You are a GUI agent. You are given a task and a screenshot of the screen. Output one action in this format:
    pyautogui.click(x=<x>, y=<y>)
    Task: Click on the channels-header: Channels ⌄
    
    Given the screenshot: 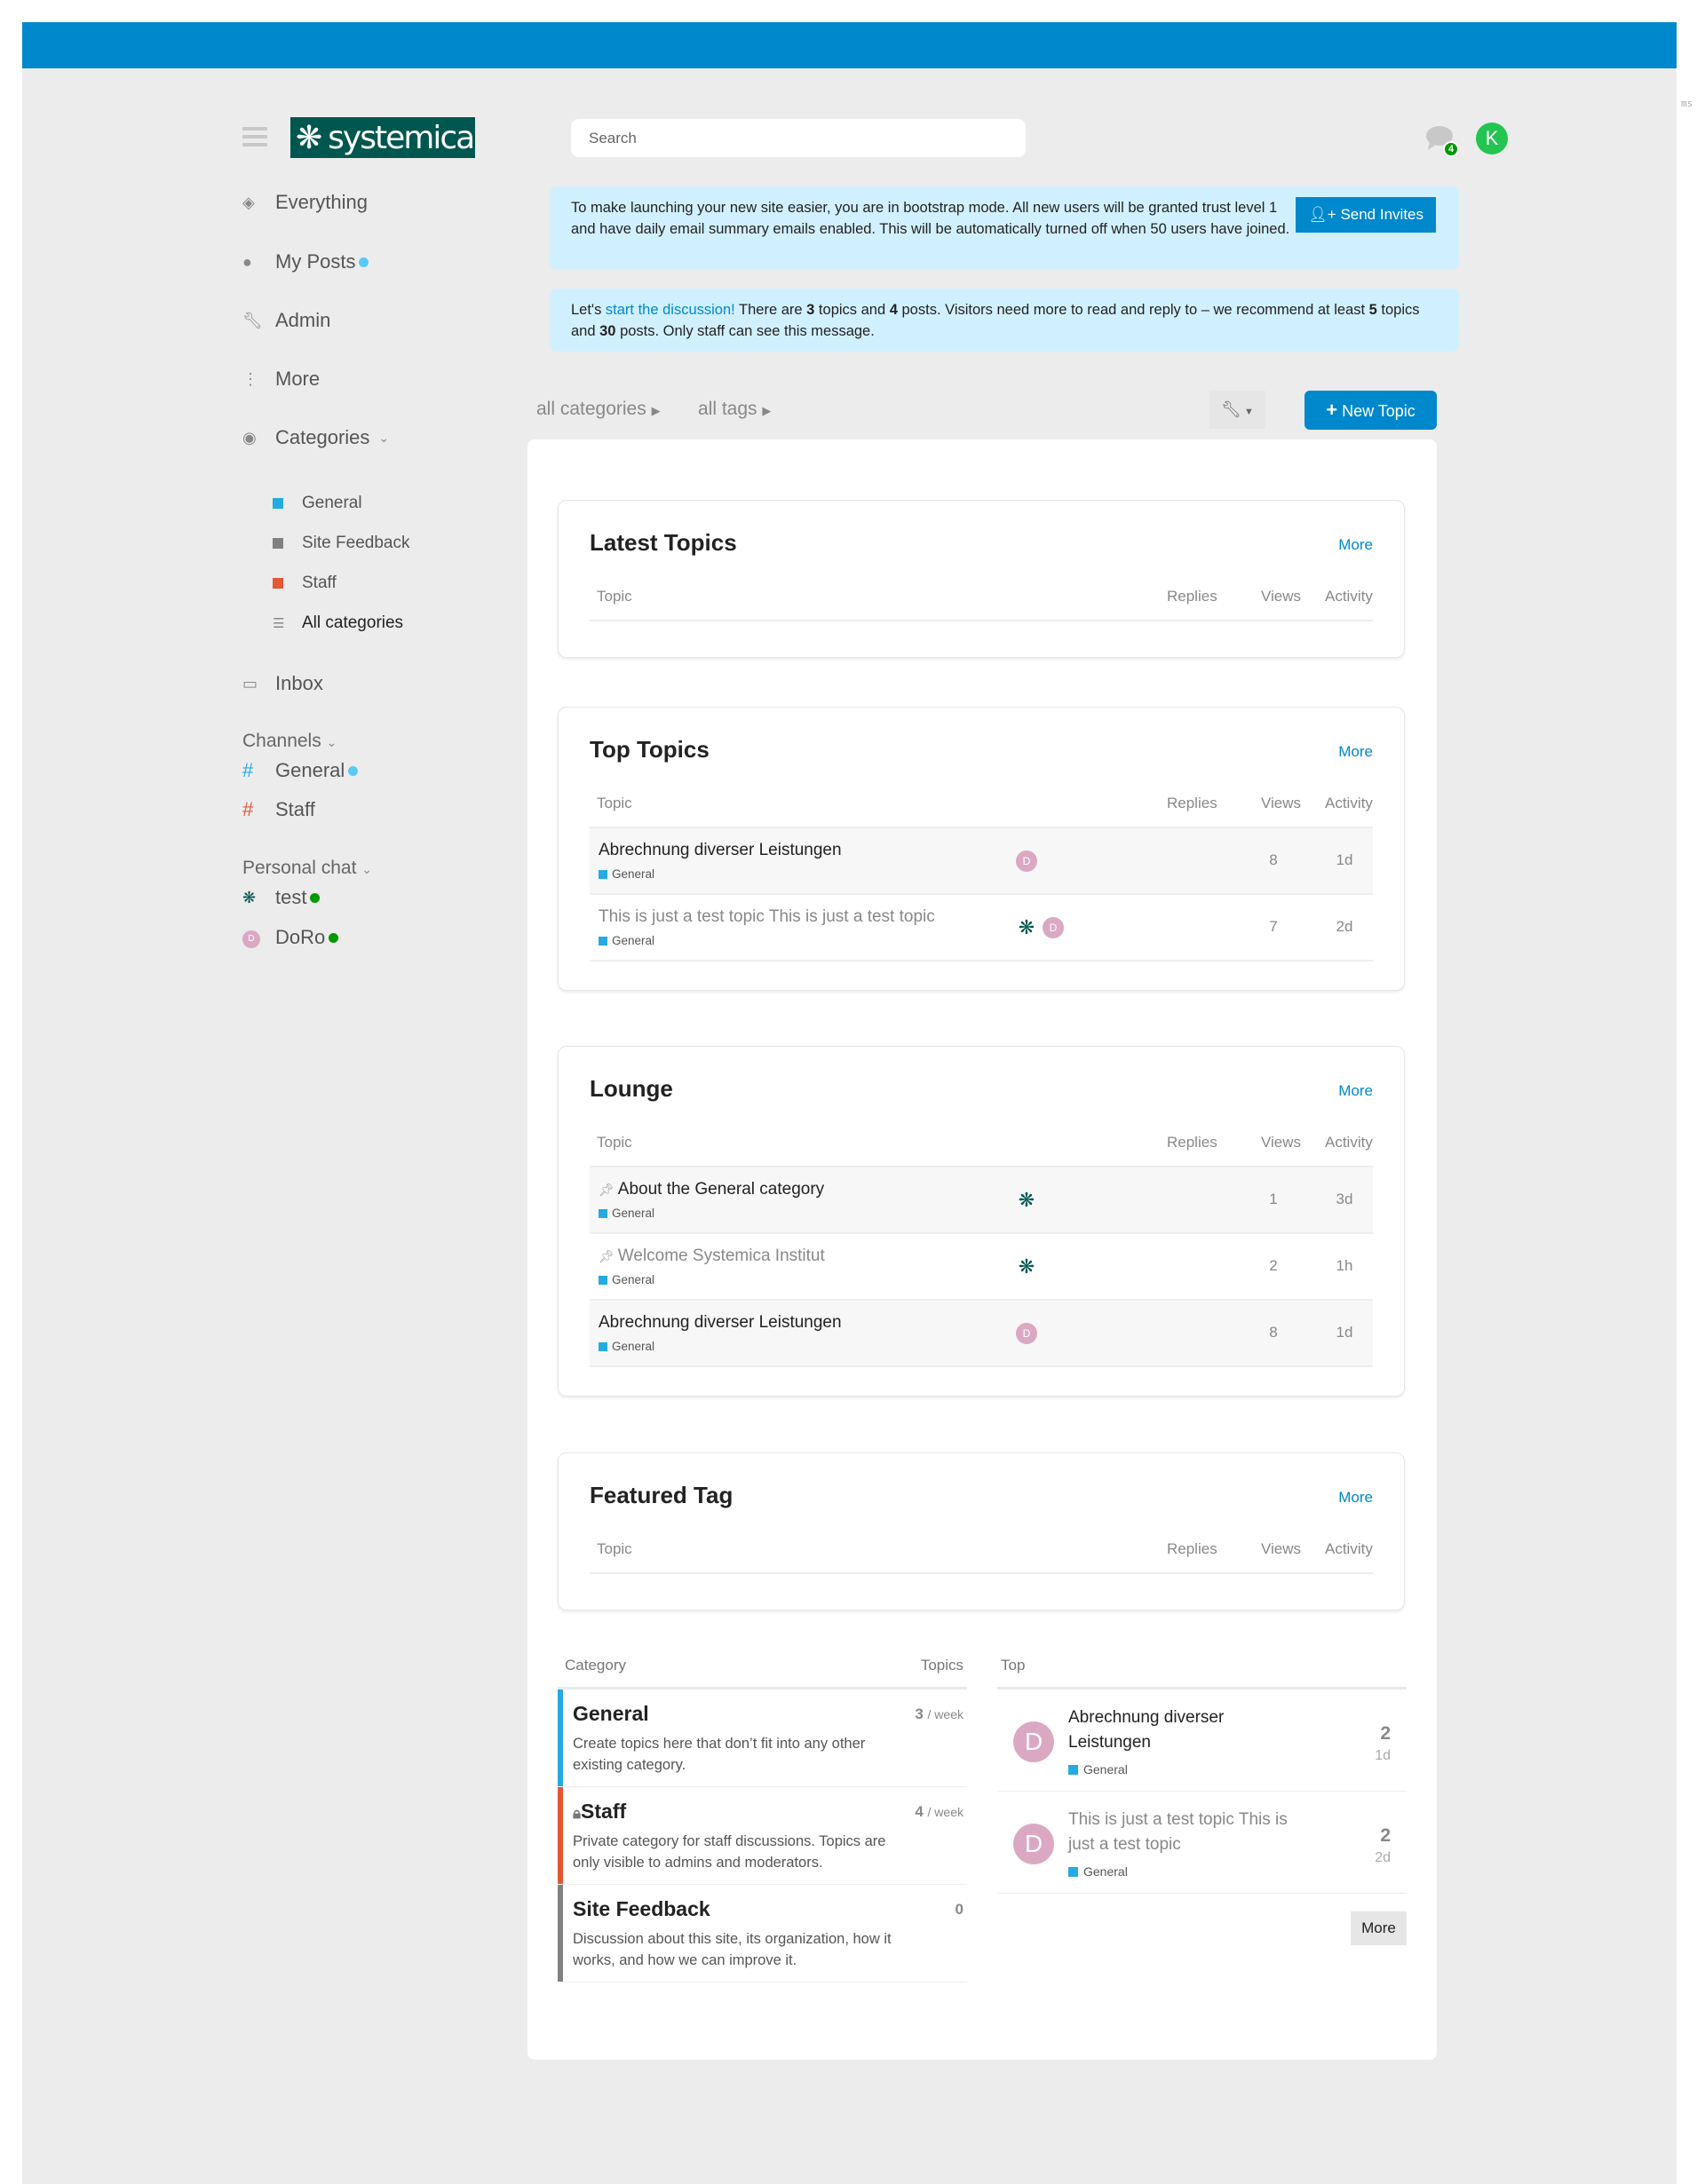 What is the action you would take?
    pyautogui.click(x=290, y=741)
    